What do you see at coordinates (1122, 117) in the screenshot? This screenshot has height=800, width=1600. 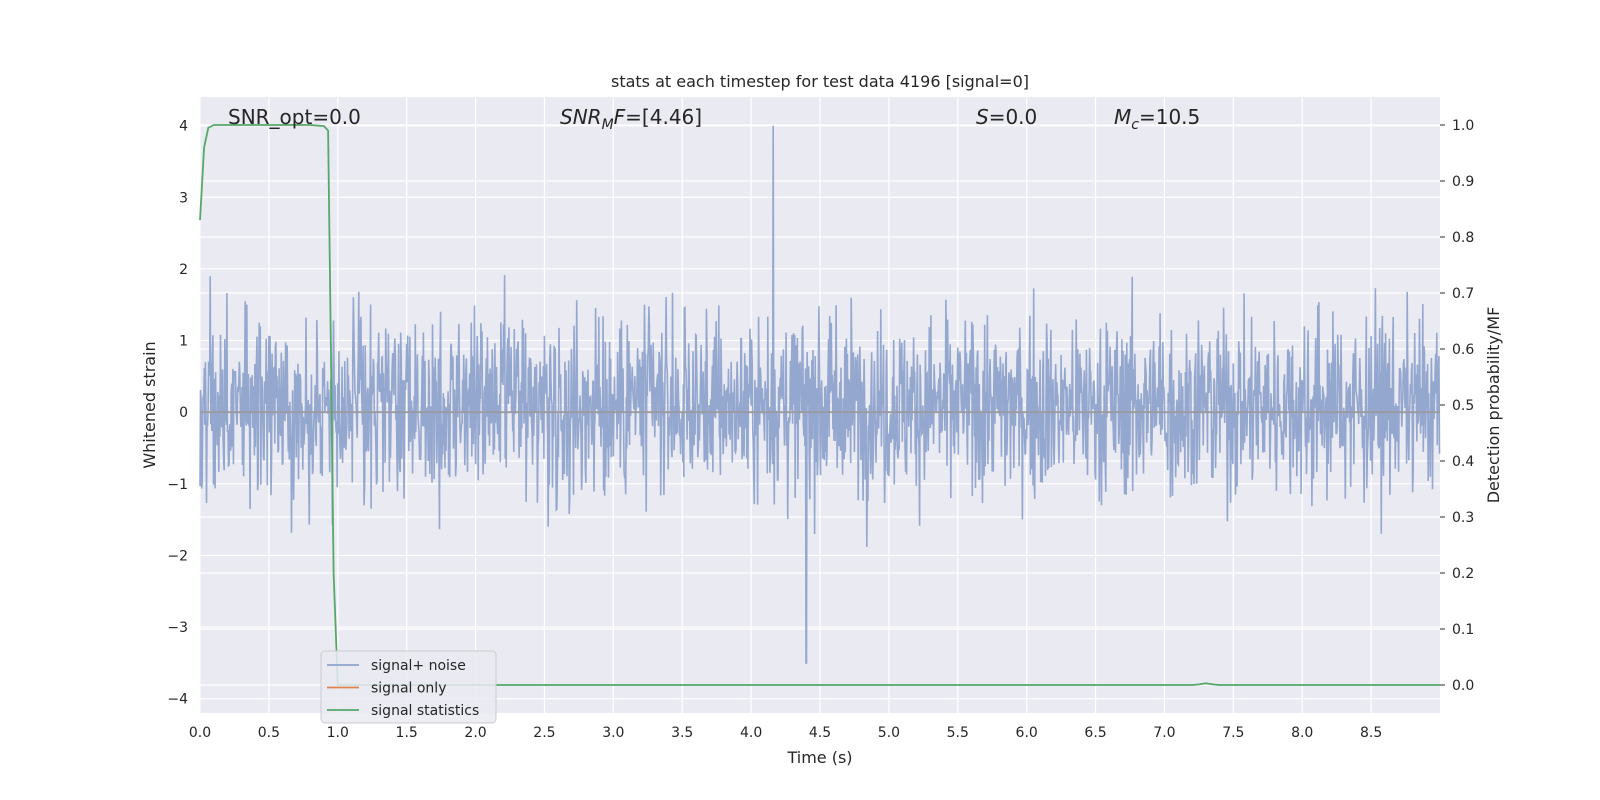 I see `mc-base: M` at bounding box center [1122, 117].